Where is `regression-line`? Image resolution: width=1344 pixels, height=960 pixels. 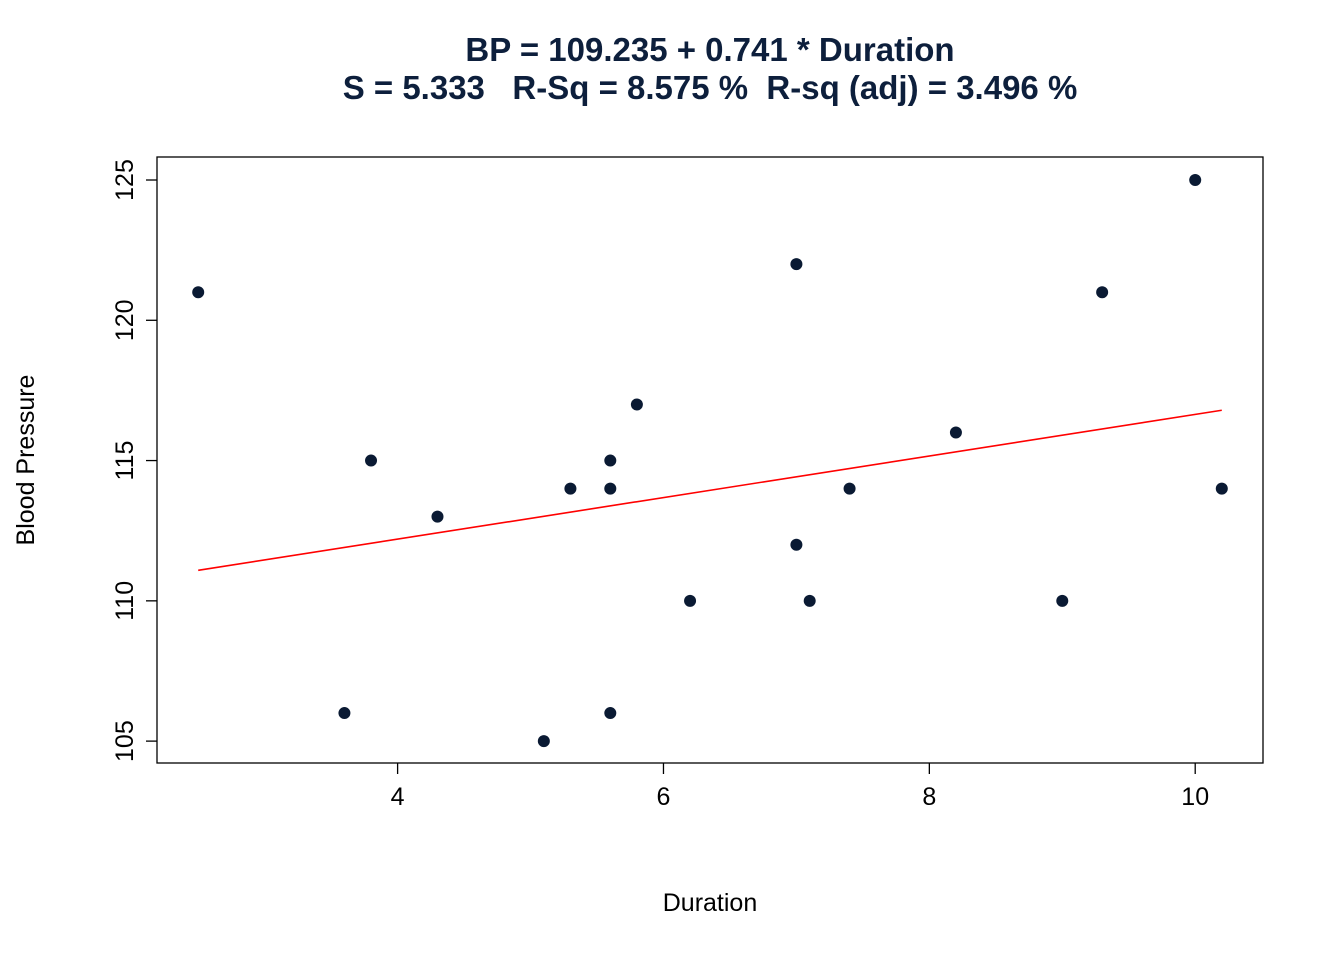 regression-line is located at coordinates (710, 490).